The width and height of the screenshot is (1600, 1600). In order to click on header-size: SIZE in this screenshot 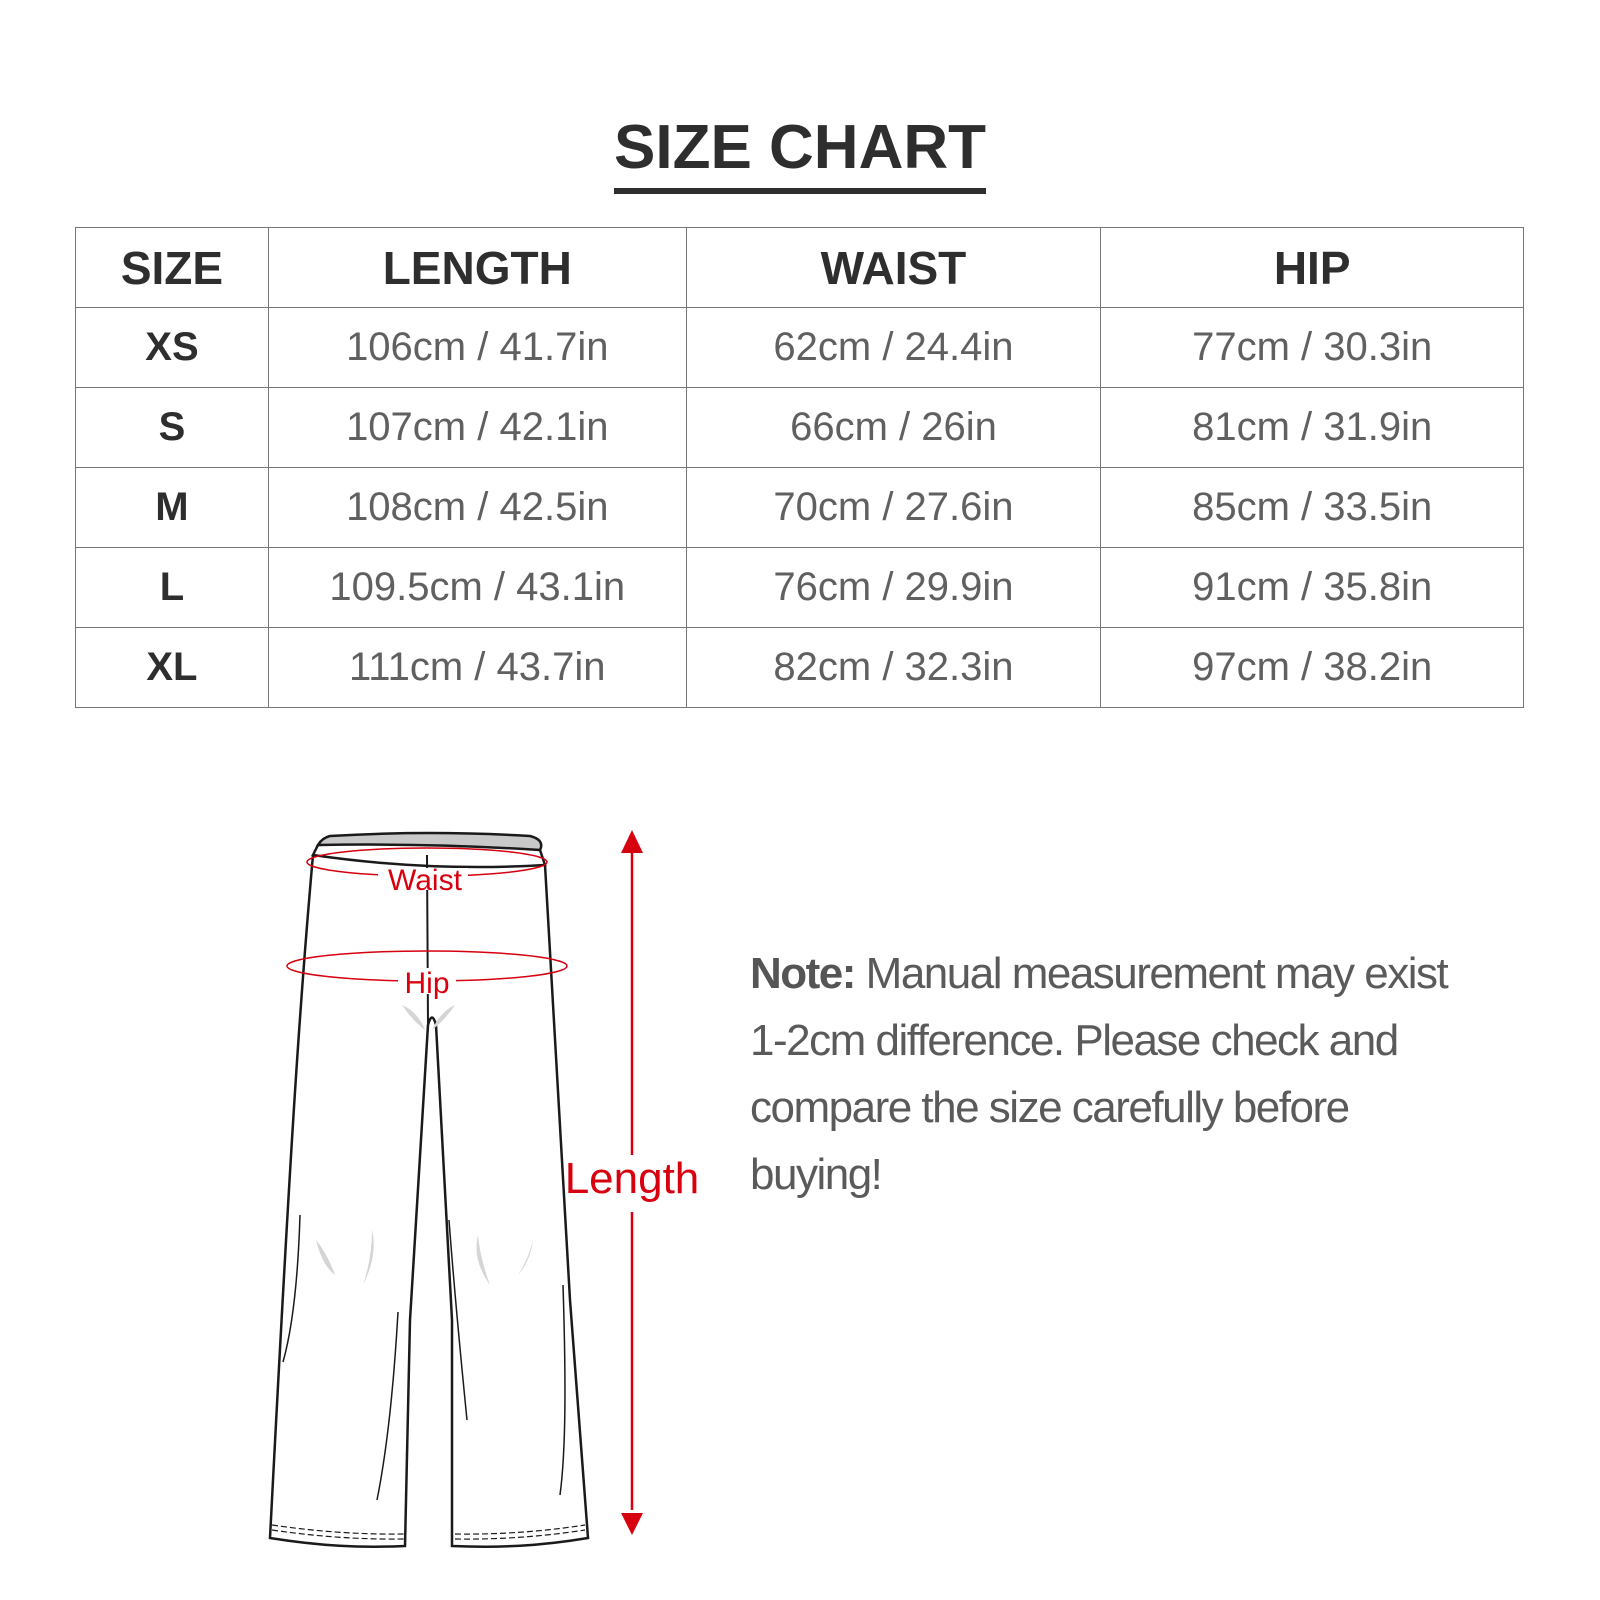, I will do `click(172, 267)`.